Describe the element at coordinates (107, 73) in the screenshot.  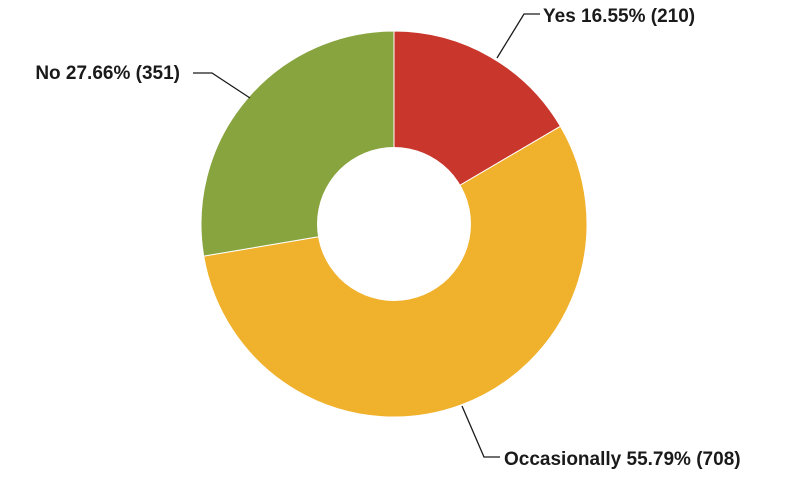
I see `slice-label-no: No 27.66% (351)` at that location.